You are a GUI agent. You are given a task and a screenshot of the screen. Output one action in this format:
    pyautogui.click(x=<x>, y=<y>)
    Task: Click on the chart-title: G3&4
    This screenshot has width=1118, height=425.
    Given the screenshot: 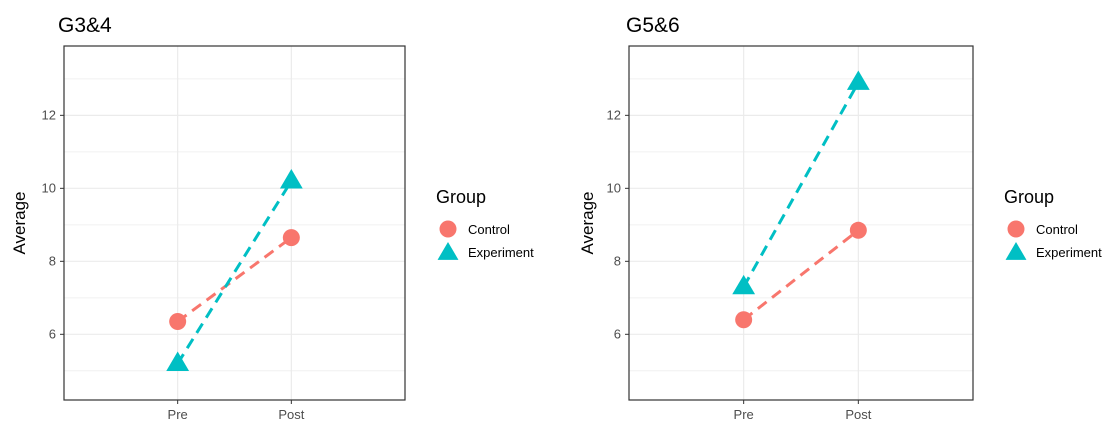 What is the action you would take?
    pyautogui.click(x=85, y=25)
    